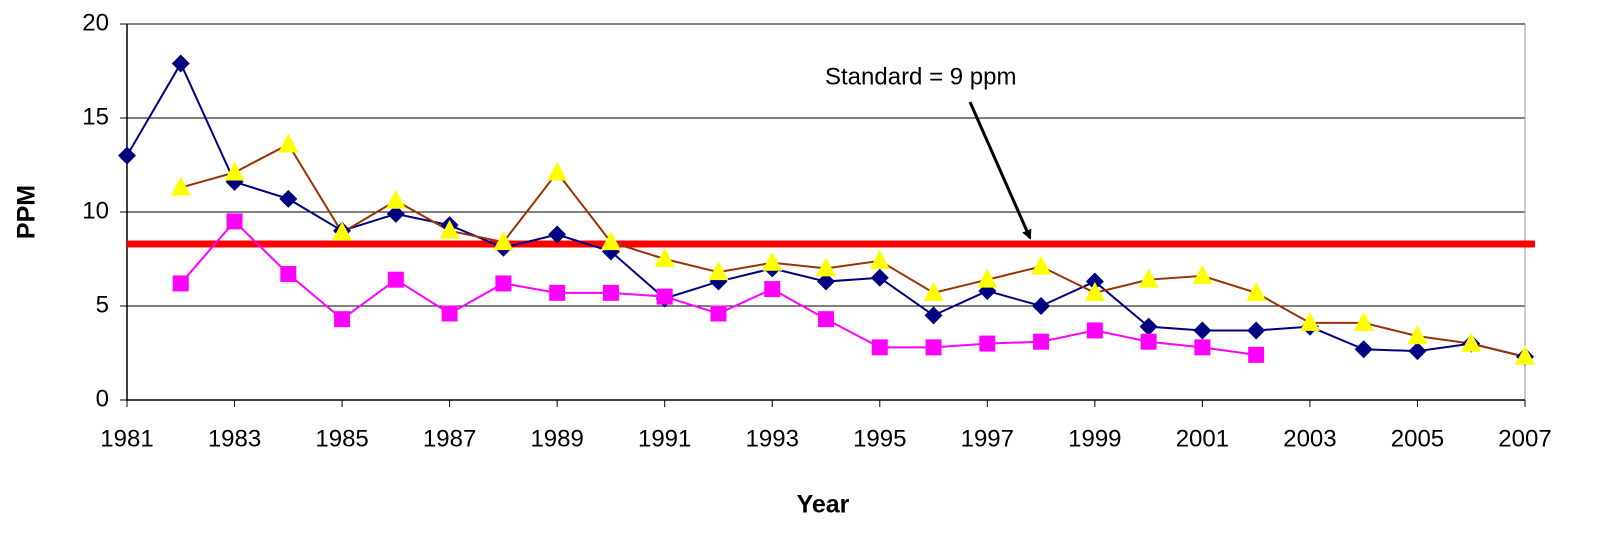  What do you see at coordinates (556, 438) in the screenshot?
I see `x-tick-label: 1989` at bounding box center [556, 438].